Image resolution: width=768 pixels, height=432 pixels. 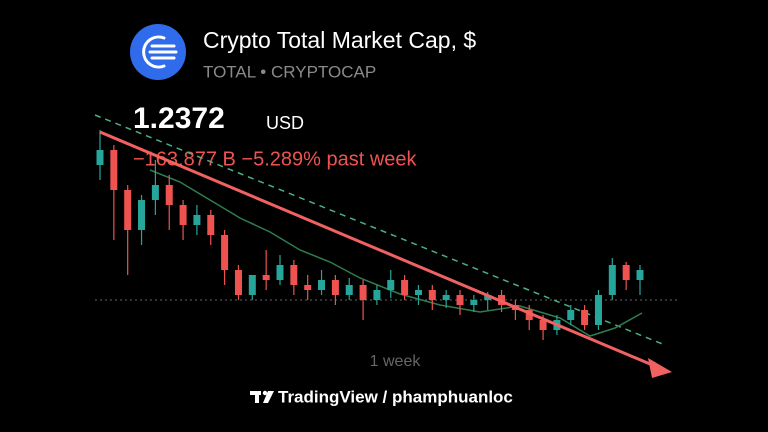 What do you see at coordinates (160, 52) in the screenshot?
I see `logo-glyph` at bounding box center [160, 52].